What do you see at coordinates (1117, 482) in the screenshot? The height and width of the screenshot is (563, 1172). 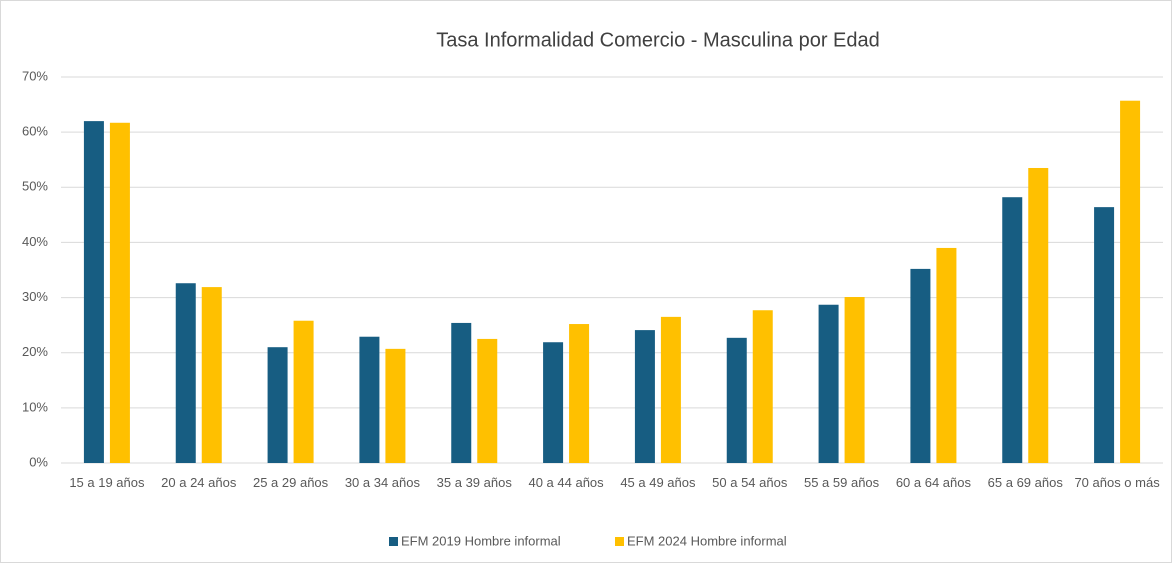 I see `x-tick-label: 70 años o más` at bounding box center [1117, 482].